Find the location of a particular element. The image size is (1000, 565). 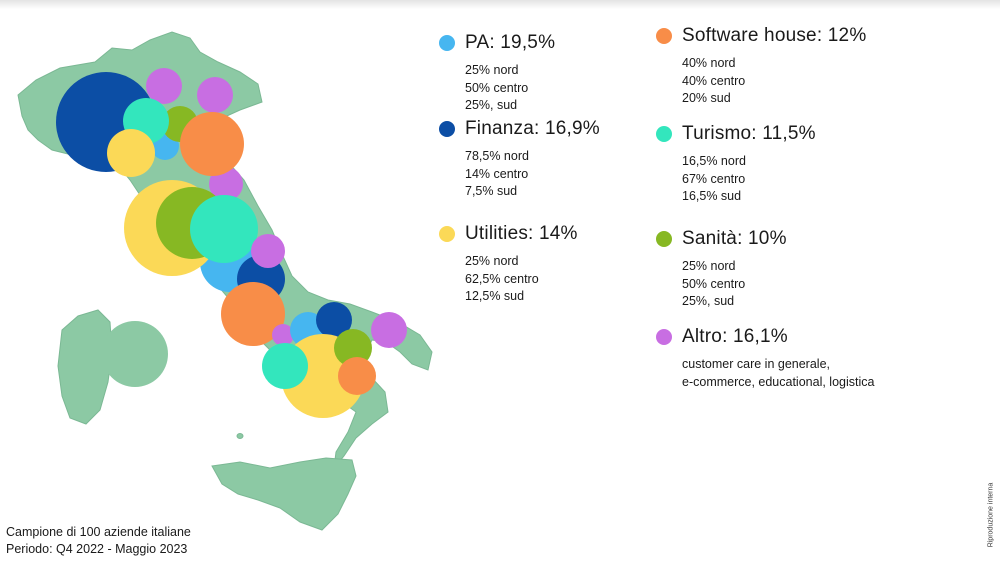

land-island-dot is located at coordinates (240, 436).